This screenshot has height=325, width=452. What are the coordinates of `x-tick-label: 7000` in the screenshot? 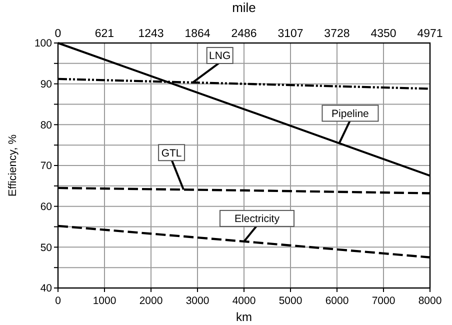 It's located at (384, 301).